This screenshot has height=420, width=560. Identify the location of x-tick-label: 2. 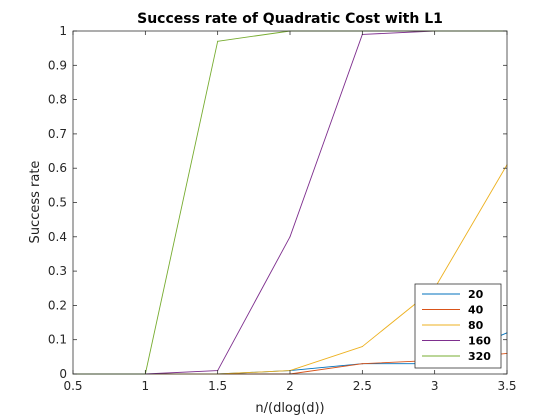
(290, 386).